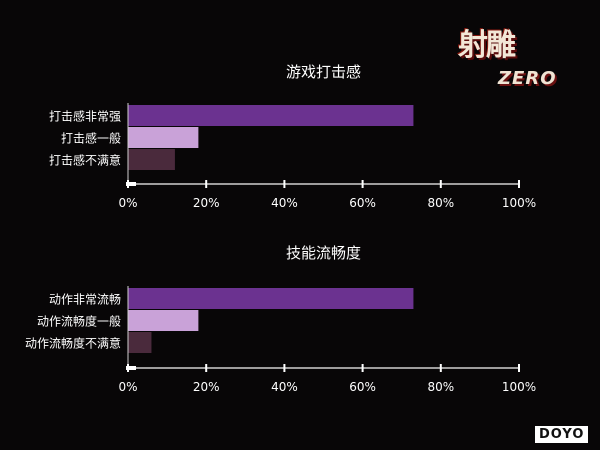 This screenshot has height=450, width=600. What do you see at coordinates (323, 72) in the screenshot?
I see `chart-title: 游戏打击感` at bounding box center [323, 72].